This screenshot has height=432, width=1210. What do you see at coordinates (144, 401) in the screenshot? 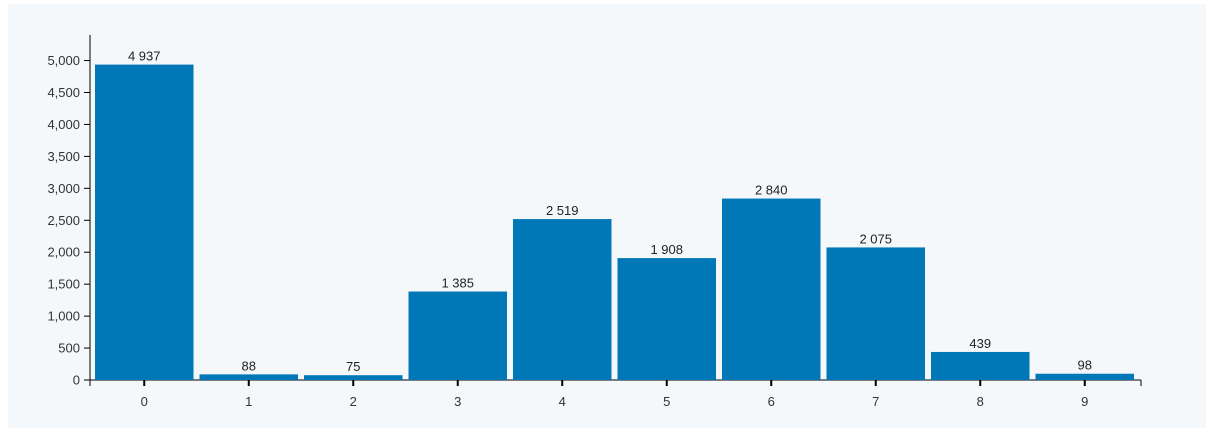
I see `x-tick-label: 0` at bounding box center [144, 401].